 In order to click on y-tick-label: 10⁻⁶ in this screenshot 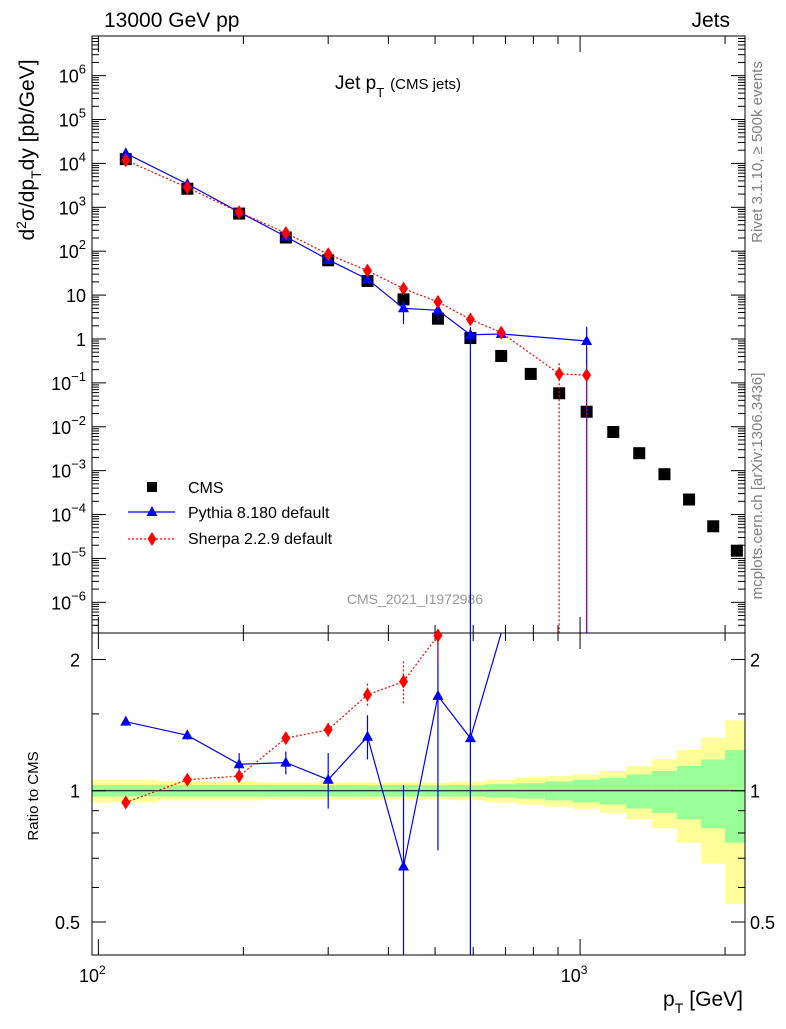, I will do `click(68, 600)`.